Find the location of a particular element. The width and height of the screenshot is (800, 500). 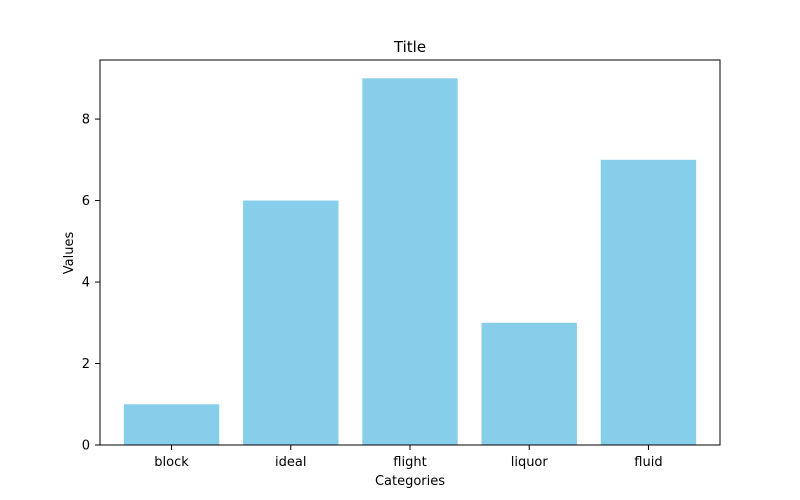

x-tick-label: ideal is located at coordinates (290, 462).